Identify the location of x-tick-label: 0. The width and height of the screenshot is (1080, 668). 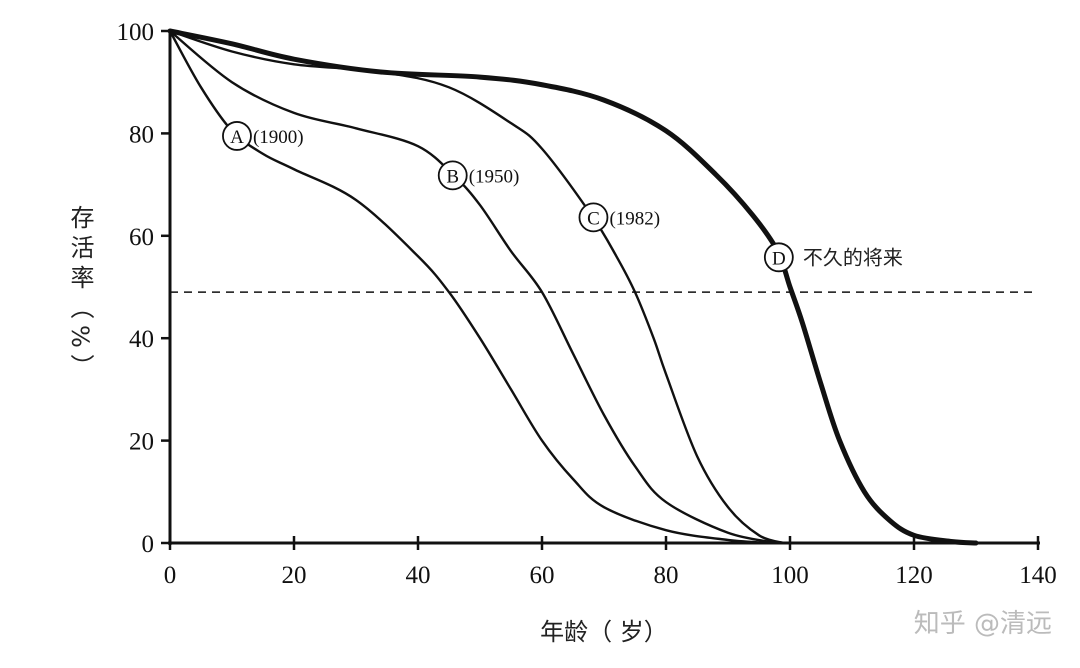
(170, 575).